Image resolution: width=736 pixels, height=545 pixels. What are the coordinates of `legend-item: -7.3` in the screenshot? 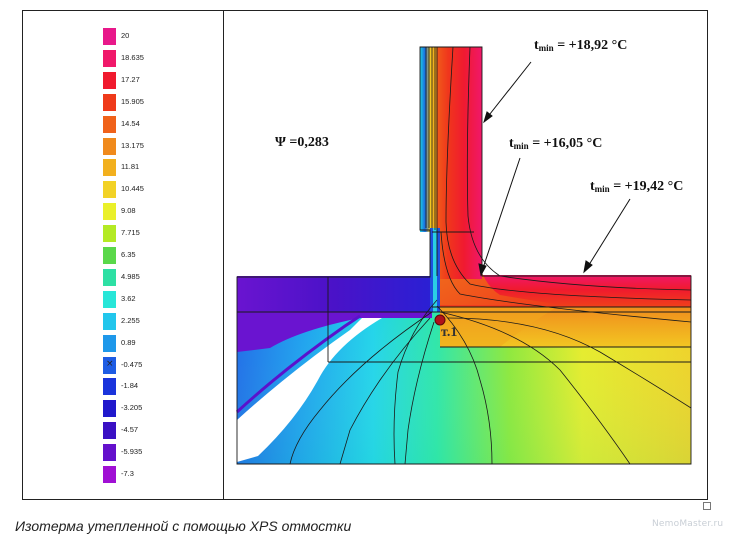 It's located at (153, 474).